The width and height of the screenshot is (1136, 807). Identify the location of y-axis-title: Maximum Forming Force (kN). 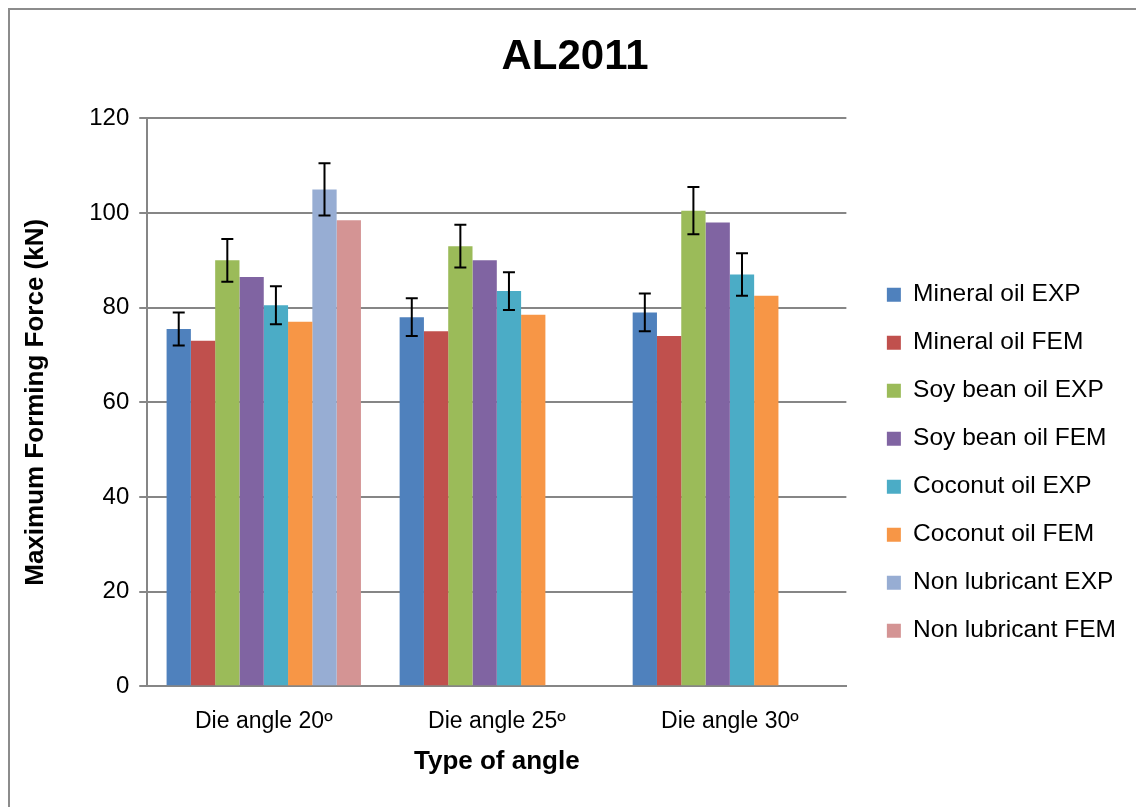
(33, 402).